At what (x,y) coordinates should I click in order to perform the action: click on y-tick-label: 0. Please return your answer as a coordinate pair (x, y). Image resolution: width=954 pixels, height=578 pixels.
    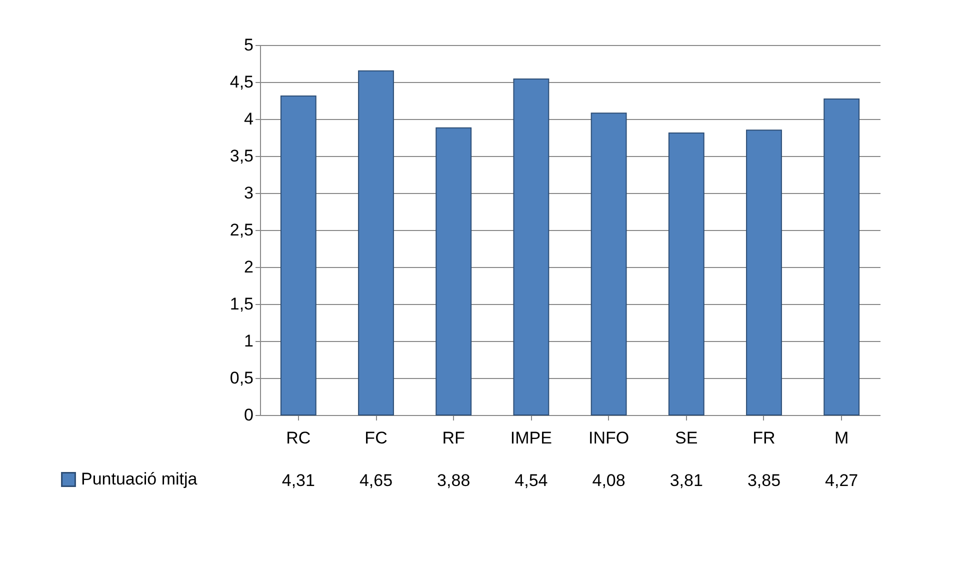
    Looking at the image, I should click on (249, 415).